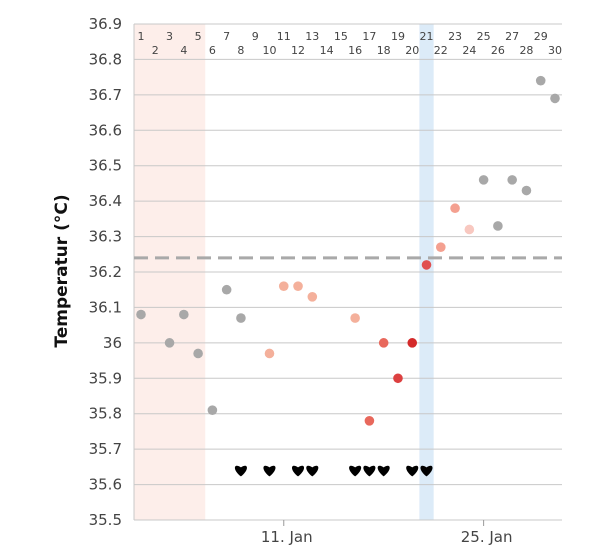 The height and width of the screenshot is (548, 600). What do you see at coordinates (105, 449) in the screenshot?
I see `y-tick-label: 35.7` at bounding box center [105, 449].